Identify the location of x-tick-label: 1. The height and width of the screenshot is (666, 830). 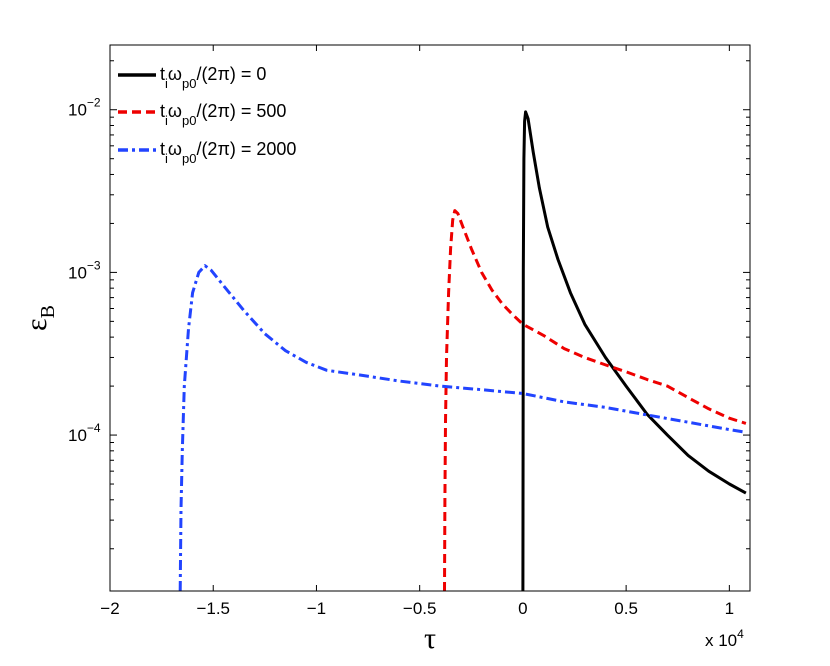
(729, 608).